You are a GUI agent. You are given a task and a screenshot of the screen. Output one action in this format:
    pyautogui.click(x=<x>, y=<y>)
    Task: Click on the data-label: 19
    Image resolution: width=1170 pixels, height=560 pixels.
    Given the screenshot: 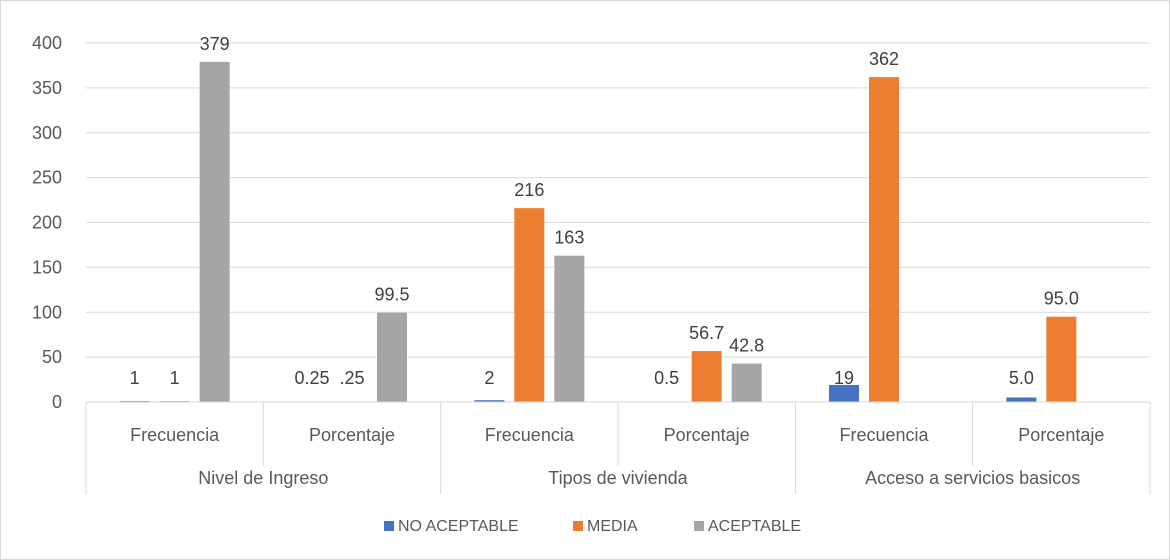 What is the action you would take?
    pyautogui.click(x=844, y=378)
    